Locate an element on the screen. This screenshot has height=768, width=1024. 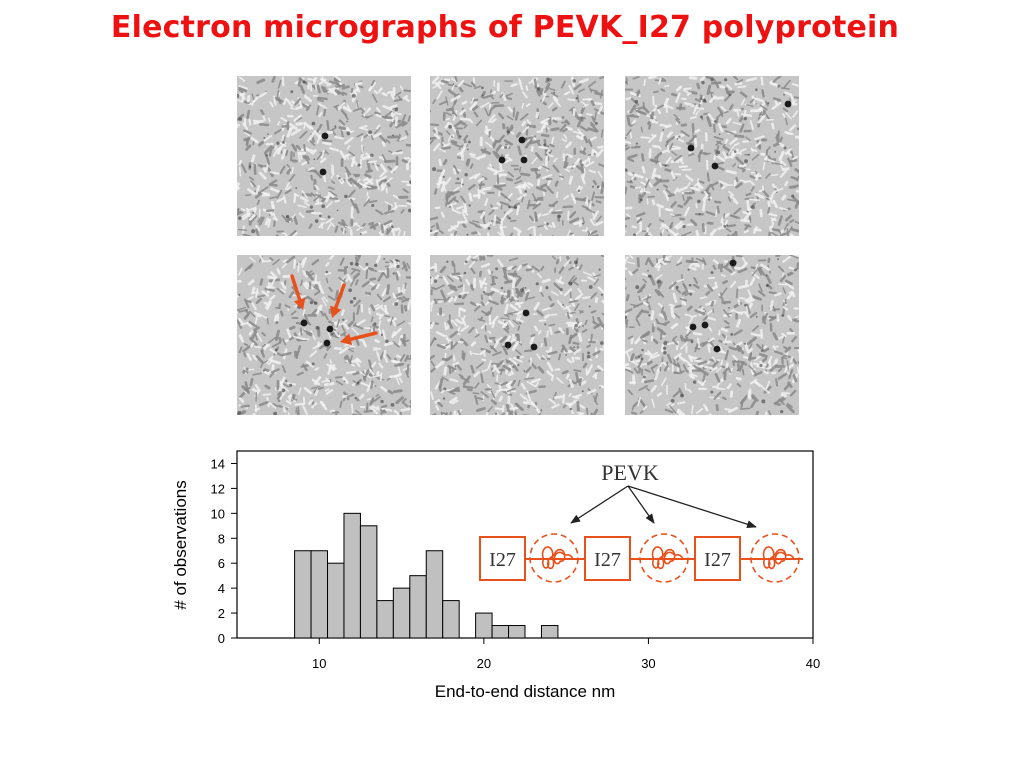
y-tick-label: 10 is located at coordinates (218, 513).